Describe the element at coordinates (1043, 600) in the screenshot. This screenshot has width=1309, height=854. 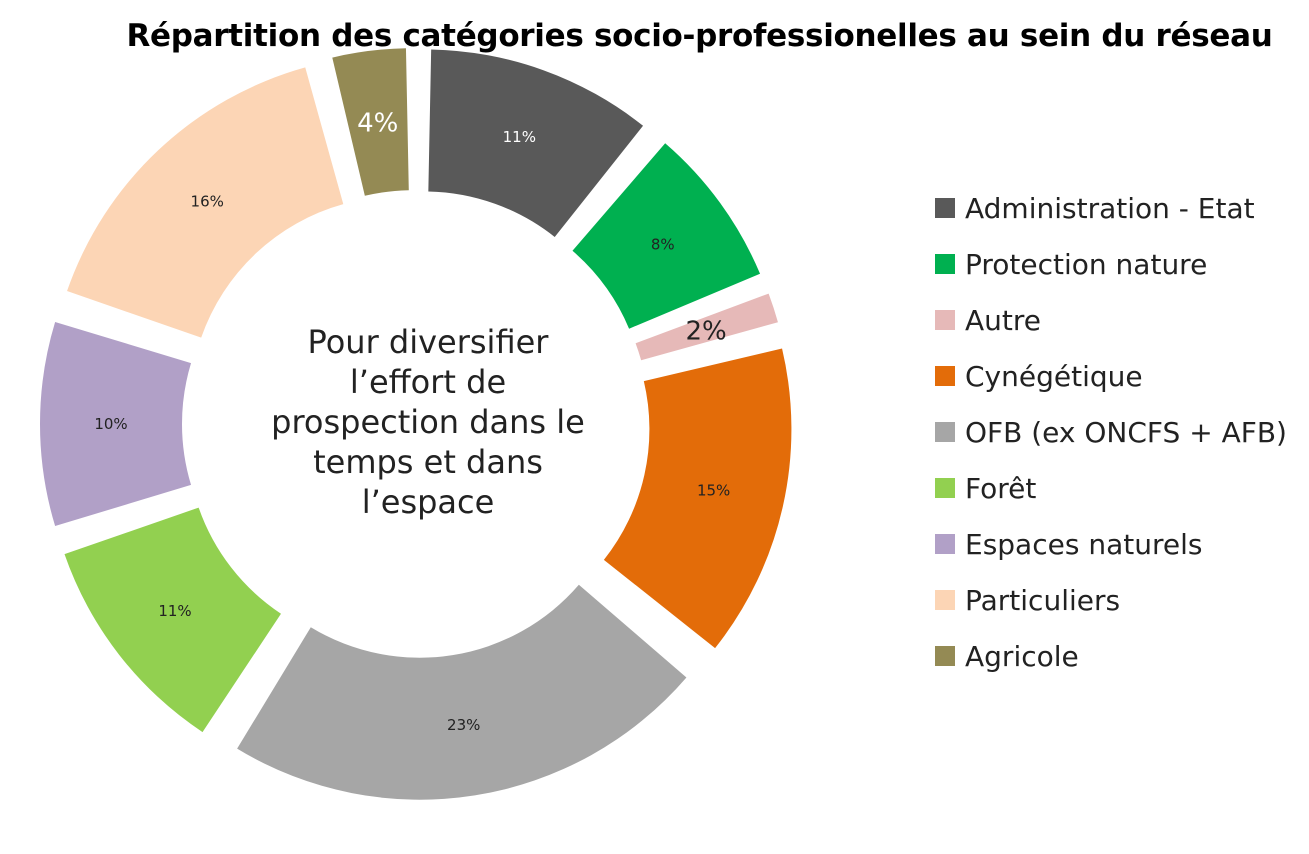
I see `legend-label: Particuliers` at that location.